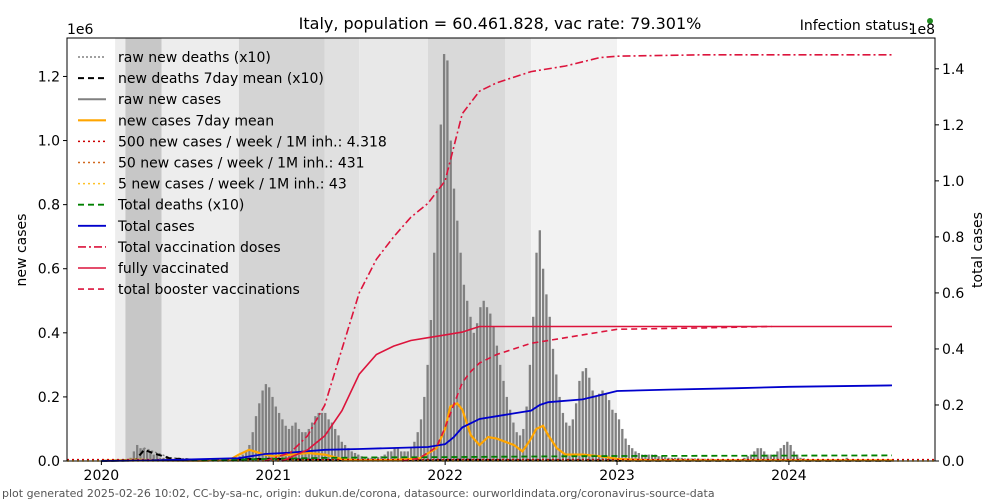 The image size is (1000, 500). I want to click on left-axis-label: new cases, so click(22, 250).